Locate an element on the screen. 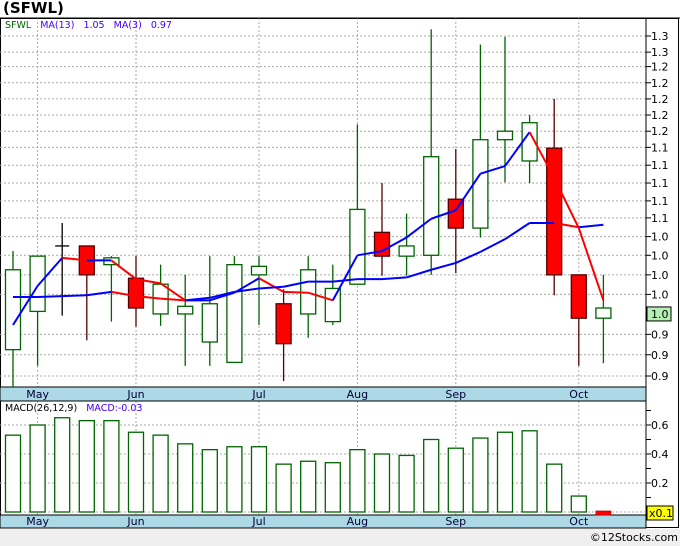 This screenshot has height=546, width=680. ma-line-ma13 is located at coordinates (308, 262).